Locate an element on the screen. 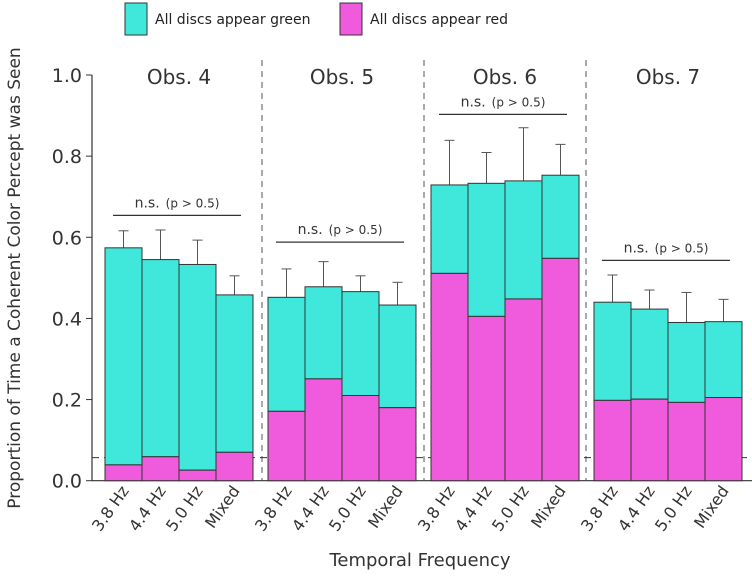  group-title: Obs. 4 is located at coordinates (179, 77).